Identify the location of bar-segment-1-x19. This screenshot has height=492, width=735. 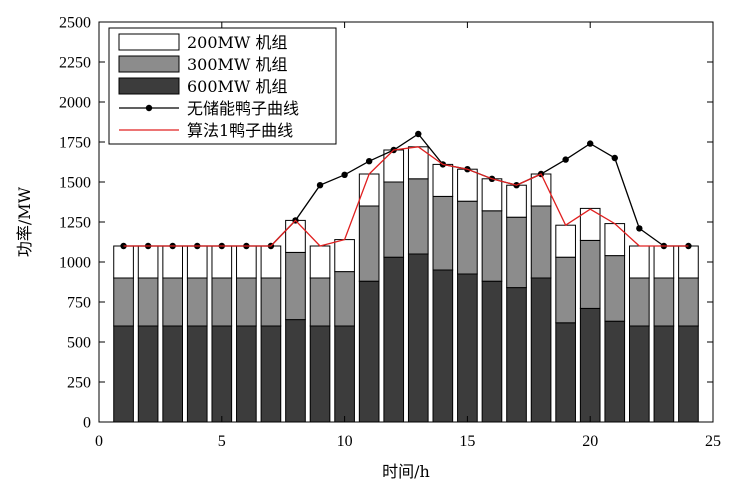
(565, 372).